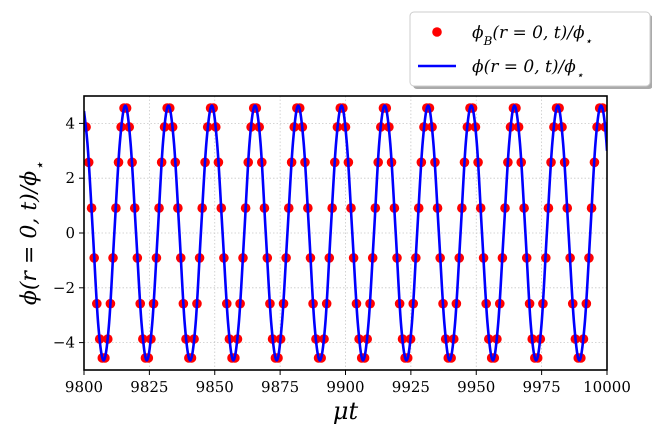 The image size is (660, 435). What do you see at coordinates (63, 343) in the screenshot?
I see `y-tick-label: −4` at bounding box center [63, 343].